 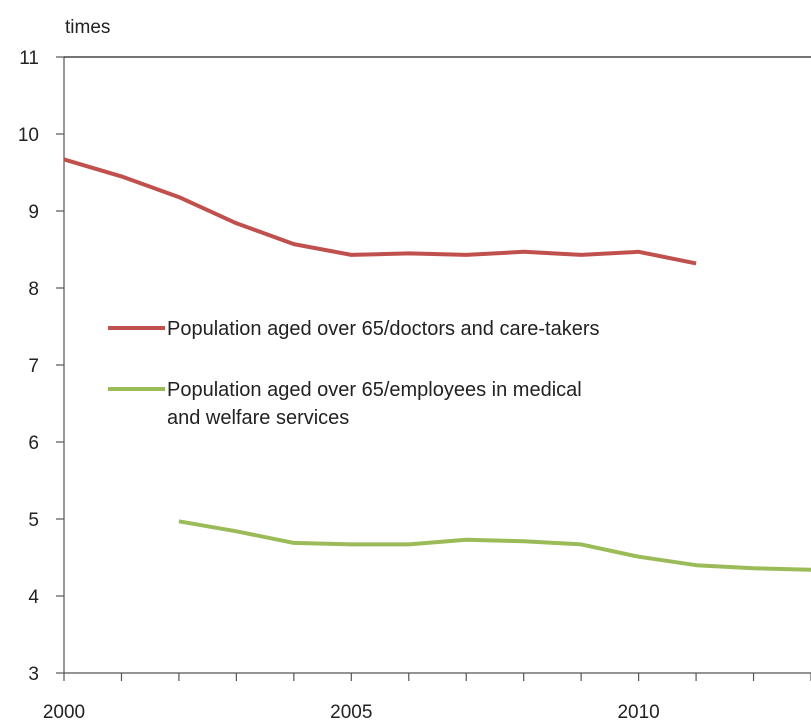 I want to click on x-tick-label: 2000, so click(x=64, y=712).